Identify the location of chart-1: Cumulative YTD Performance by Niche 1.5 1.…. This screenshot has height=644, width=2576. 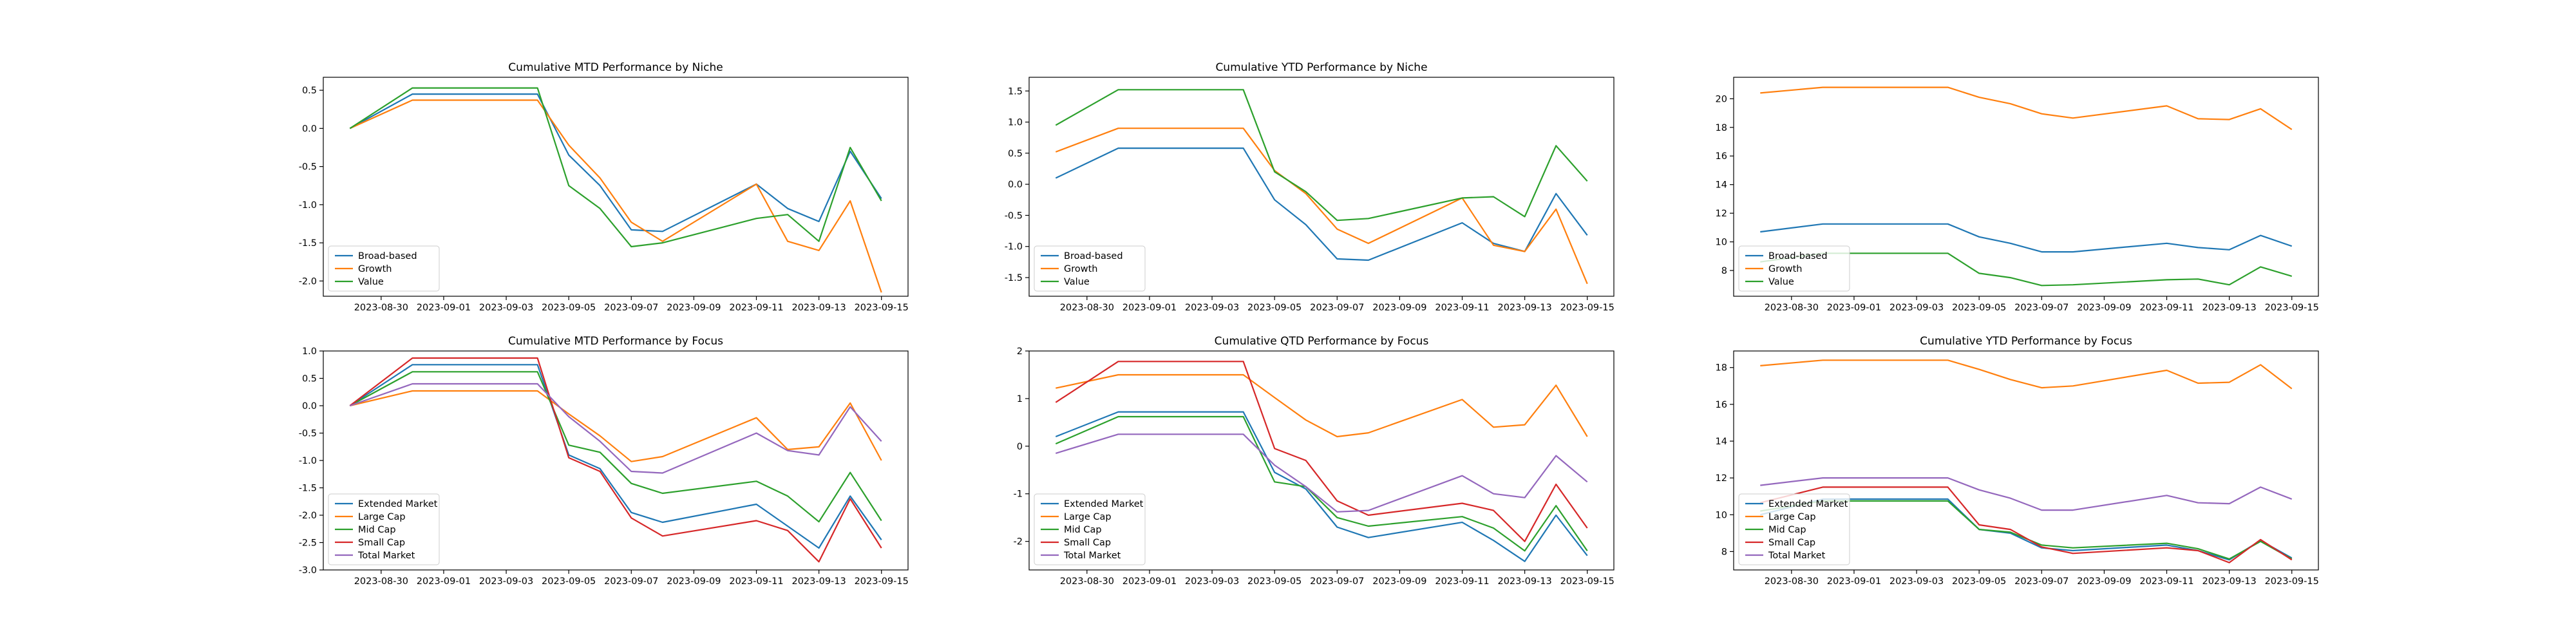
(1310, 187).